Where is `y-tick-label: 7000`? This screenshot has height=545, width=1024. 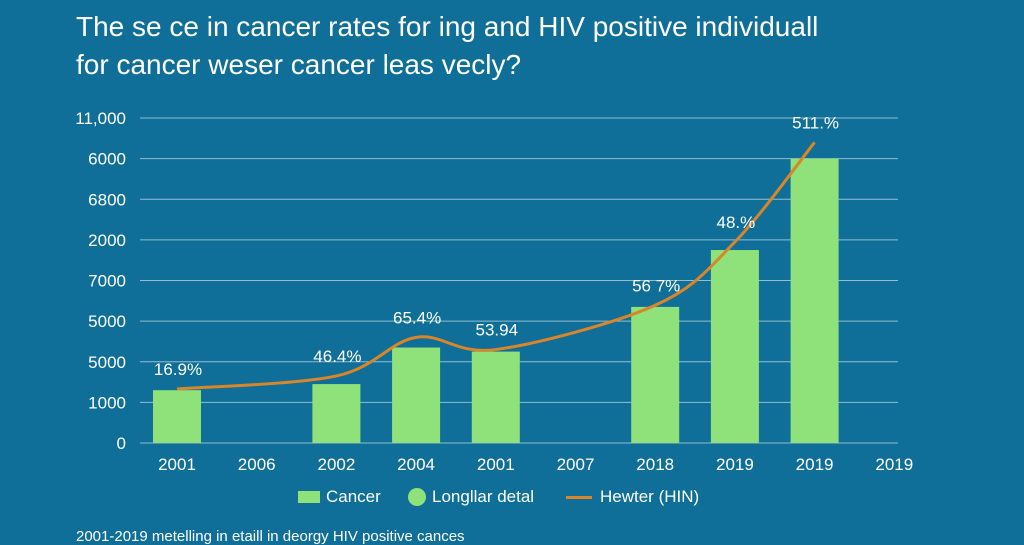 y-tick-label: 7000 is located at coordinates (107, 281).